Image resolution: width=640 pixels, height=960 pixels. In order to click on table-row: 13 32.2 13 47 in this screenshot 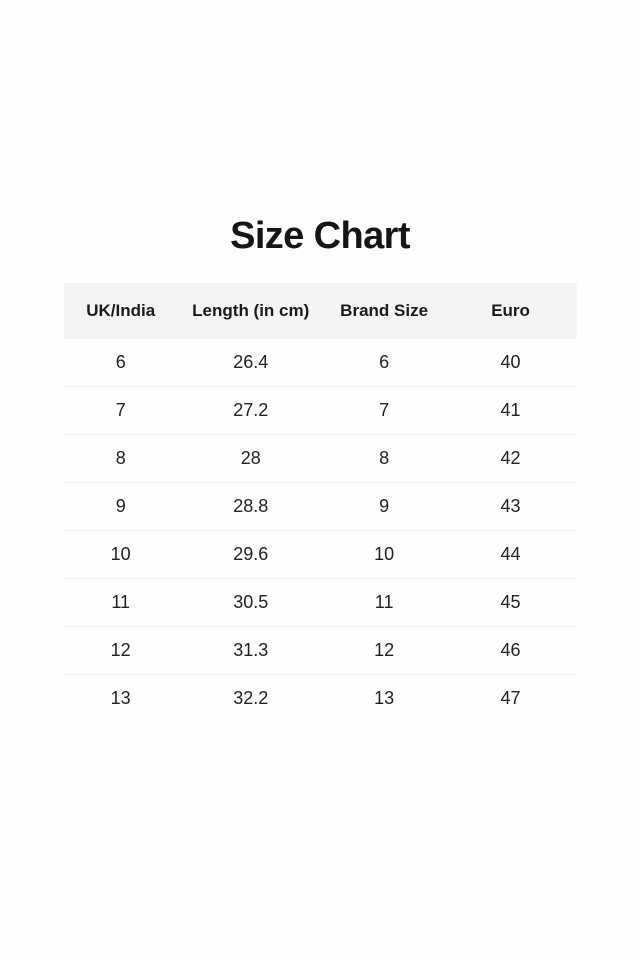, I will do `click(320, 698)`.